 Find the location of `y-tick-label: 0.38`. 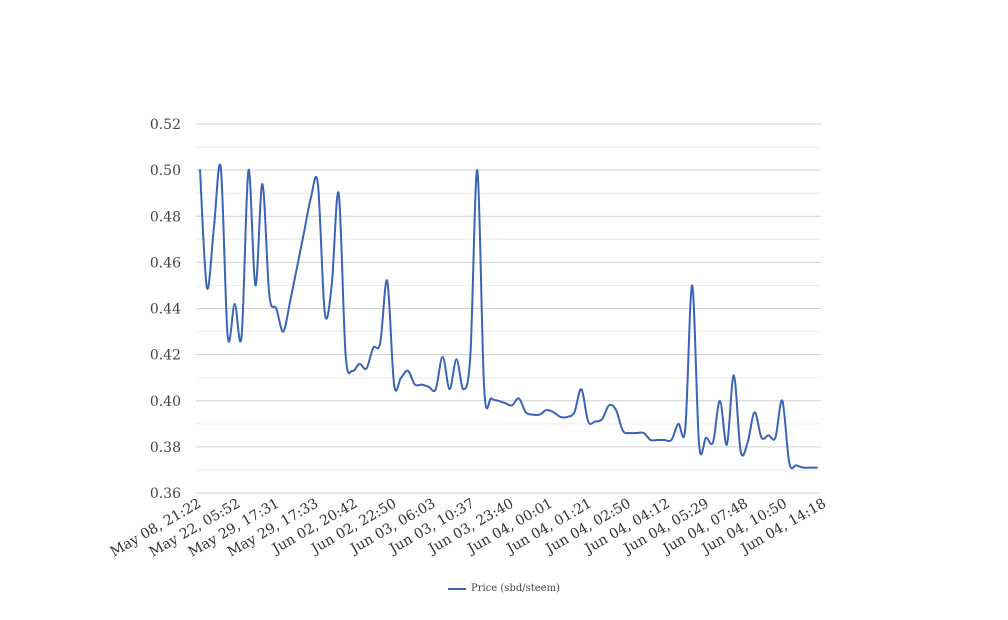

y-tick-label: 0.38 is located at coordinates (165, 448).